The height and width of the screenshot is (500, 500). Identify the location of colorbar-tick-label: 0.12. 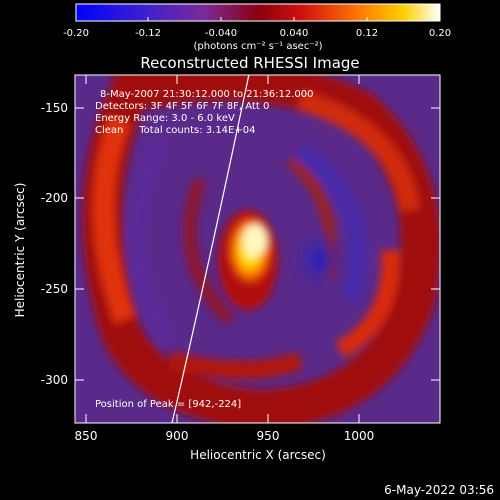
(367, 33).